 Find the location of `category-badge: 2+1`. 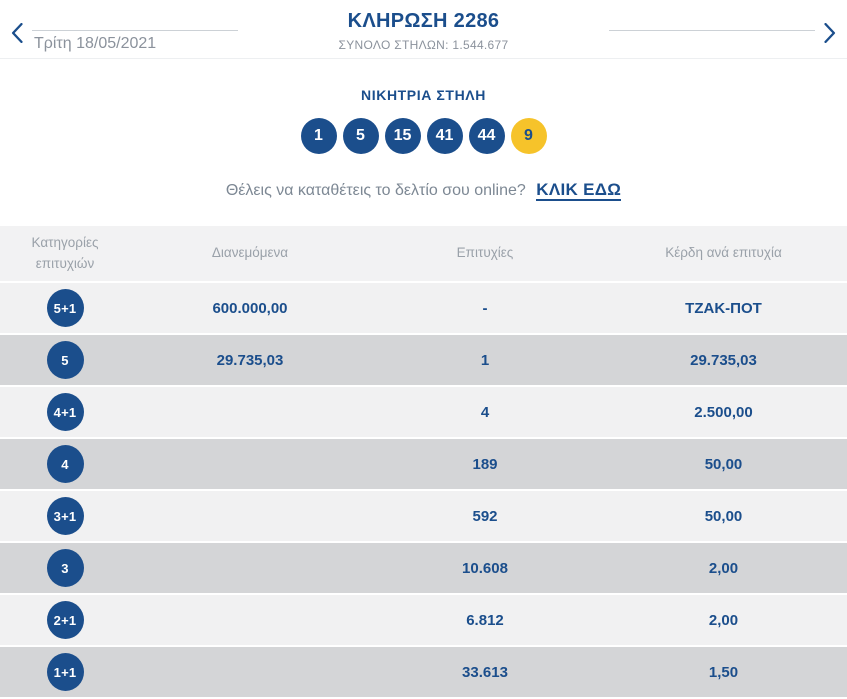

category-badge: 2+1 is located at coordinates (65, 620).